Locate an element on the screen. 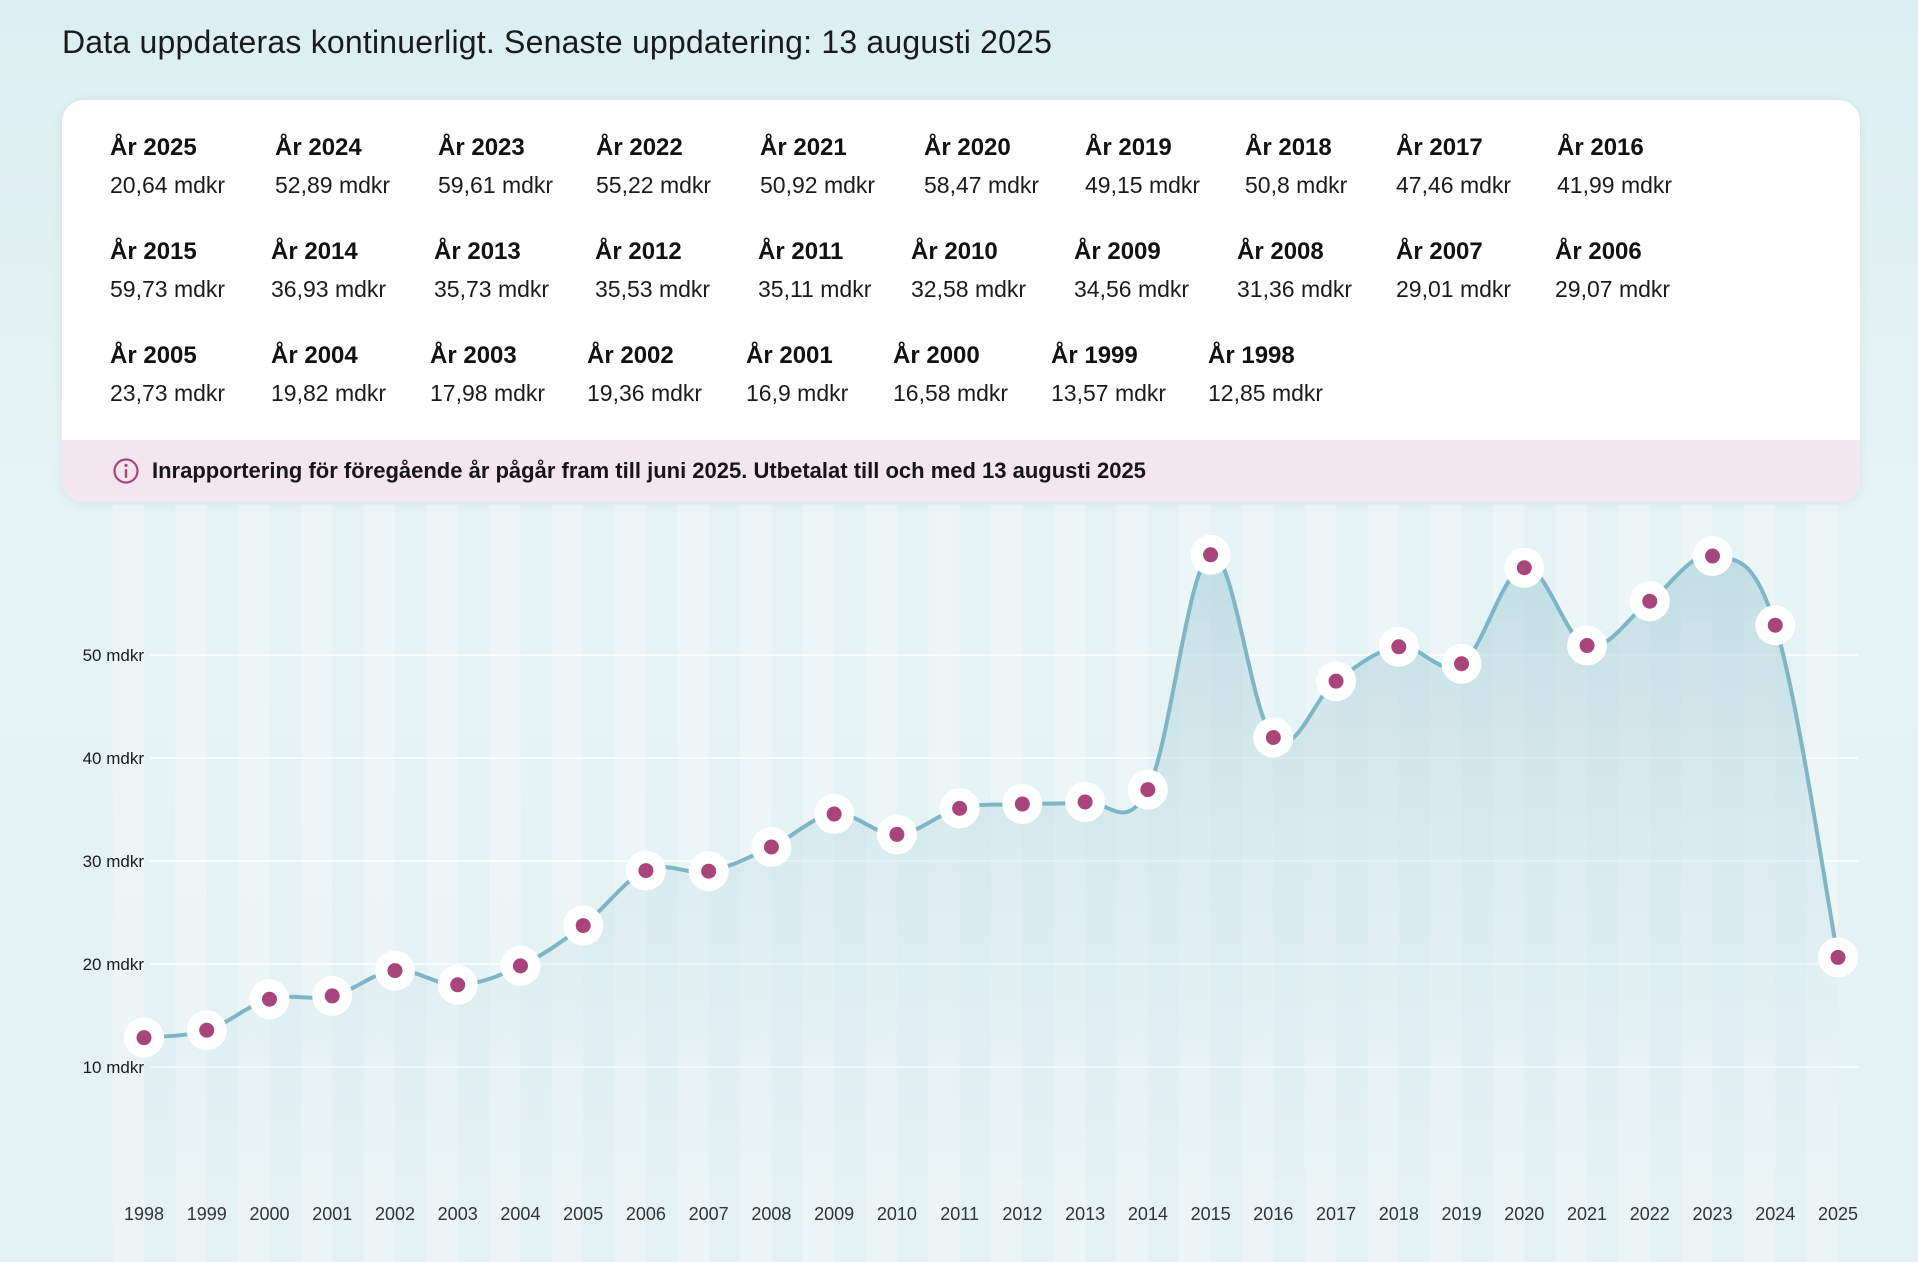 The height and width of the screenshot is (1262, 1918). y-axis-labels: 10 mdkr 20 mdkr 30 mdkr 40 mdkr 50 mdkr is located at coordinates (114, 861).